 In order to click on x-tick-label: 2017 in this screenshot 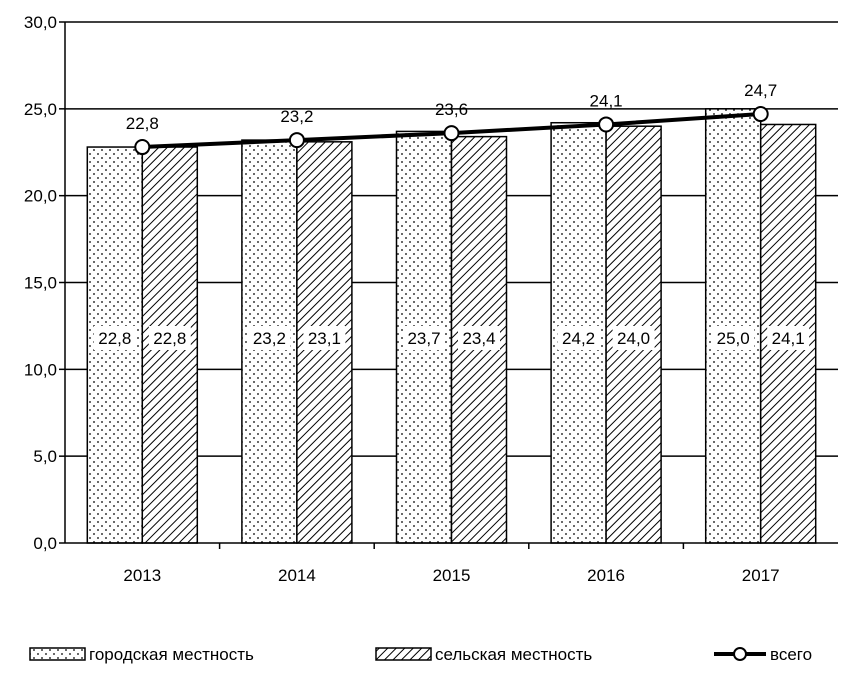, I will do `click(761, 575)`.